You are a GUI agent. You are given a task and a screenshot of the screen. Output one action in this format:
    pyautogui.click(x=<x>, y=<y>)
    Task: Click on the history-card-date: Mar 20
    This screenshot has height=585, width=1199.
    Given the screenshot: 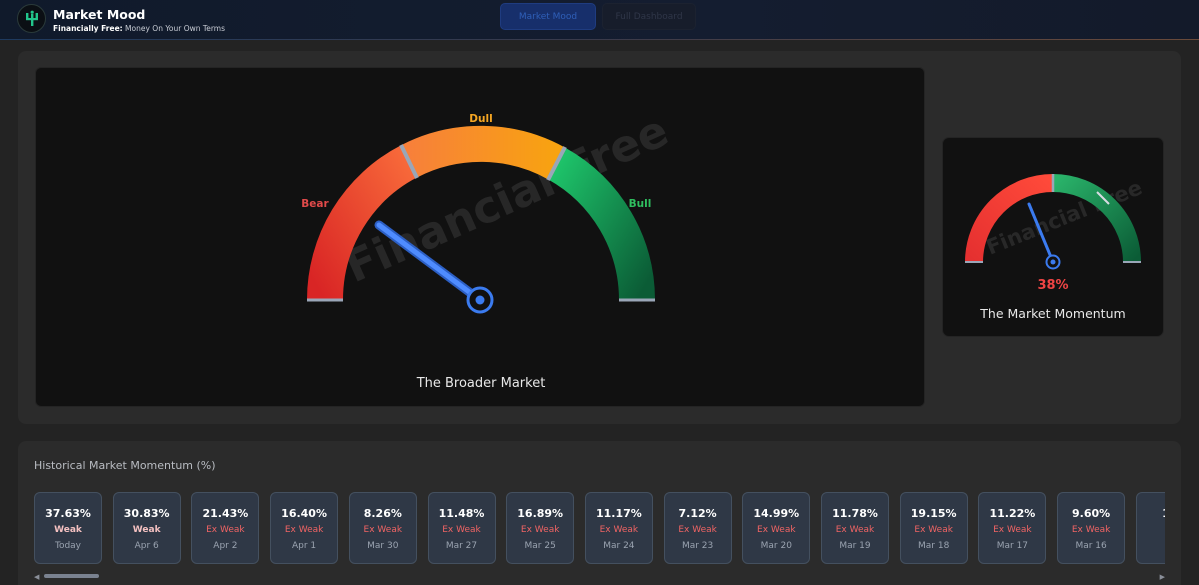 What is the action you would take?
    pyautogui.click(x=776, y=546)
    